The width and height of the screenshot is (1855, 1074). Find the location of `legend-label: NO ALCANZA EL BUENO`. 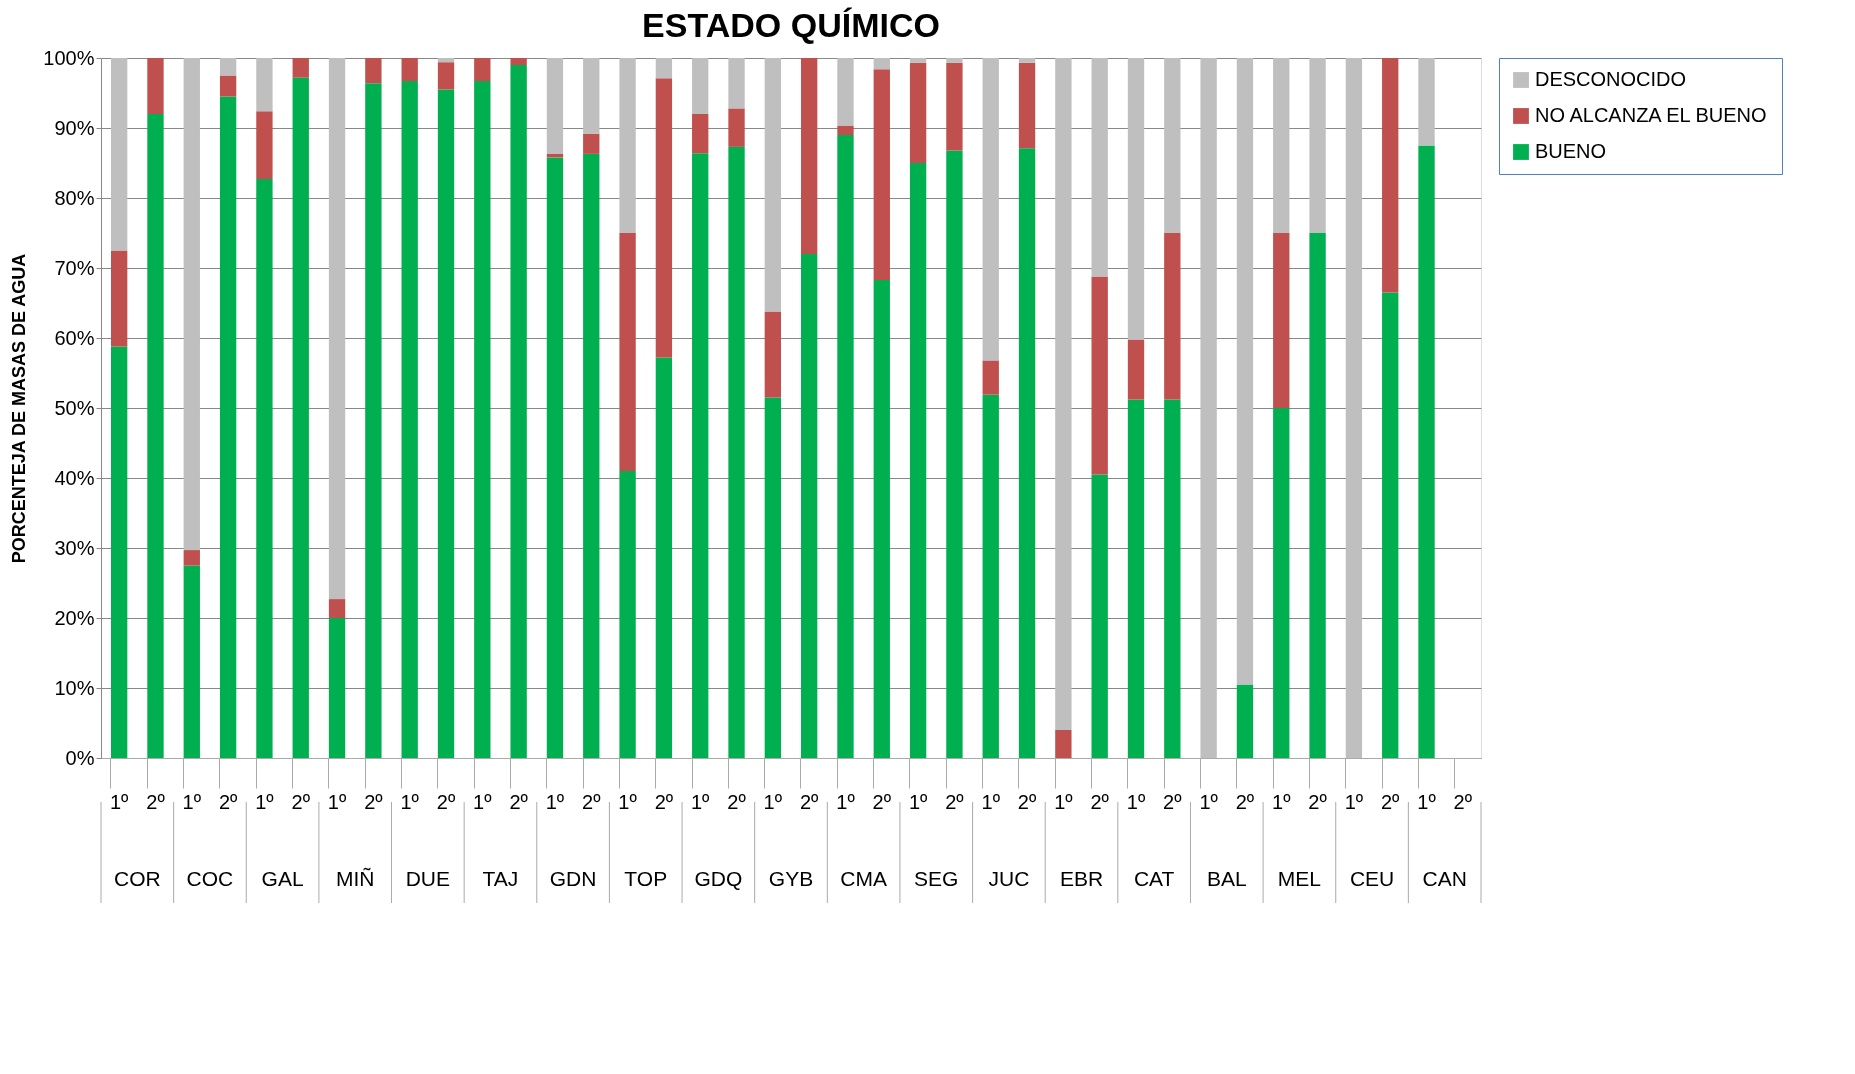

legend-label: NO ALCANZA EL BUENO is located at coordinates (1651, 115).